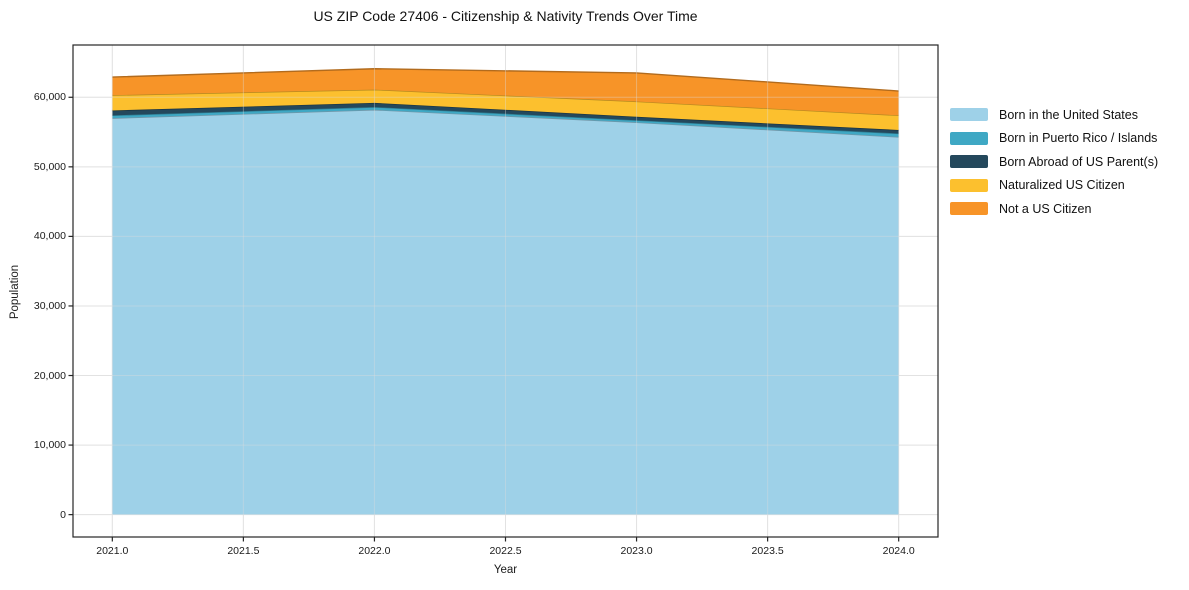 Image resolution: width=1189 pixels, height=590 pixels. What do you see at coordinates (49, 97) in the screenshot?
I see `y-tick-label: 60,000` at bounding box center [49, 97].